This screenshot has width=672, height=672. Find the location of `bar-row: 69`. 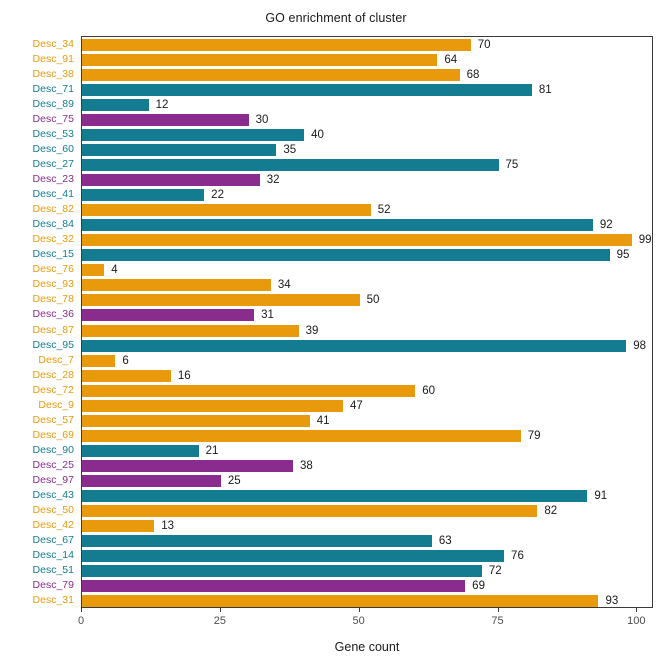

bar-row: 69 is located at coordinates (367, 586).